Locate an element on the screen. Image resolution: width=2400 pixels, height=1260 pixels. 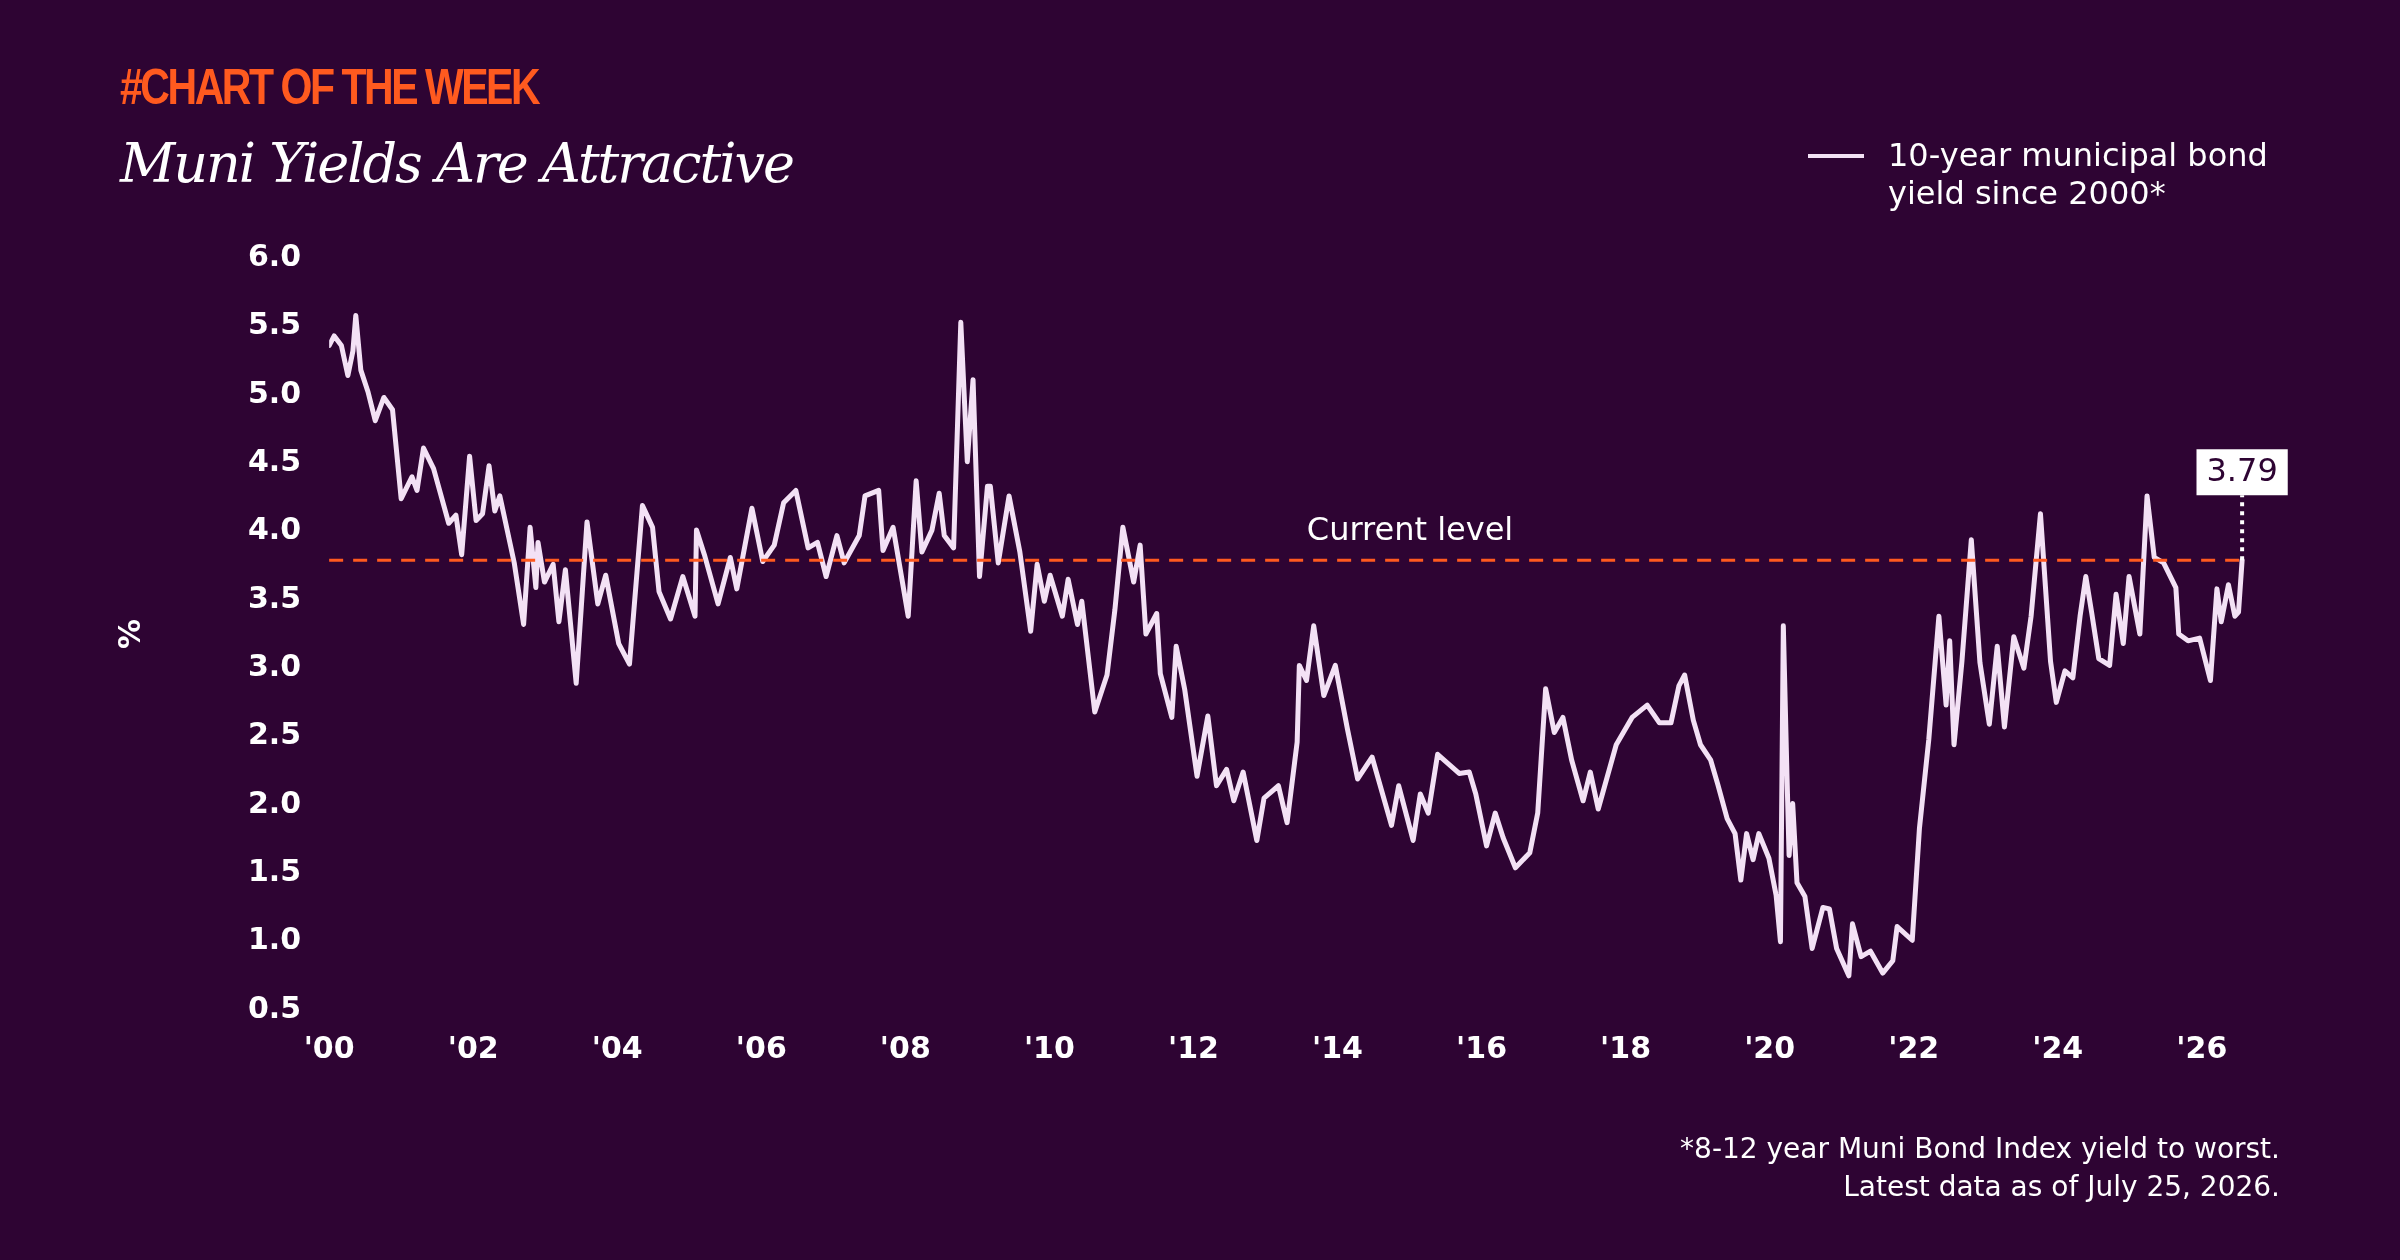
x-tick-label: '08 is located at coordinates (905, 1047).